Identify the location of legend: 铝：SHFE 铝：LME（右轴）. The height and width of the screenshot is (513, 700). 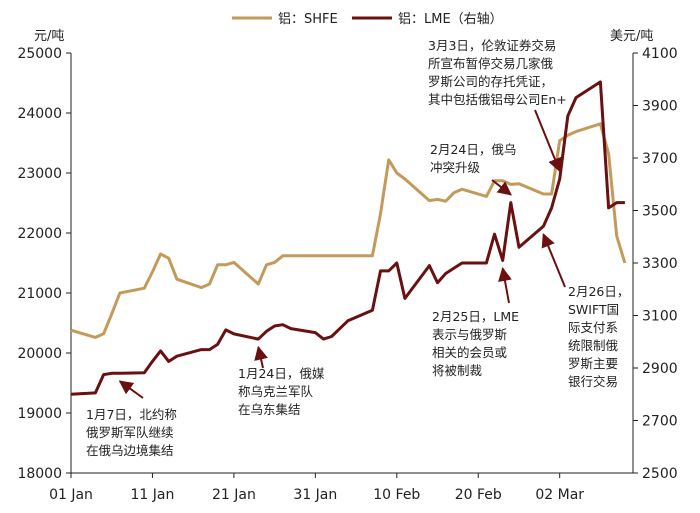
(367, 19).